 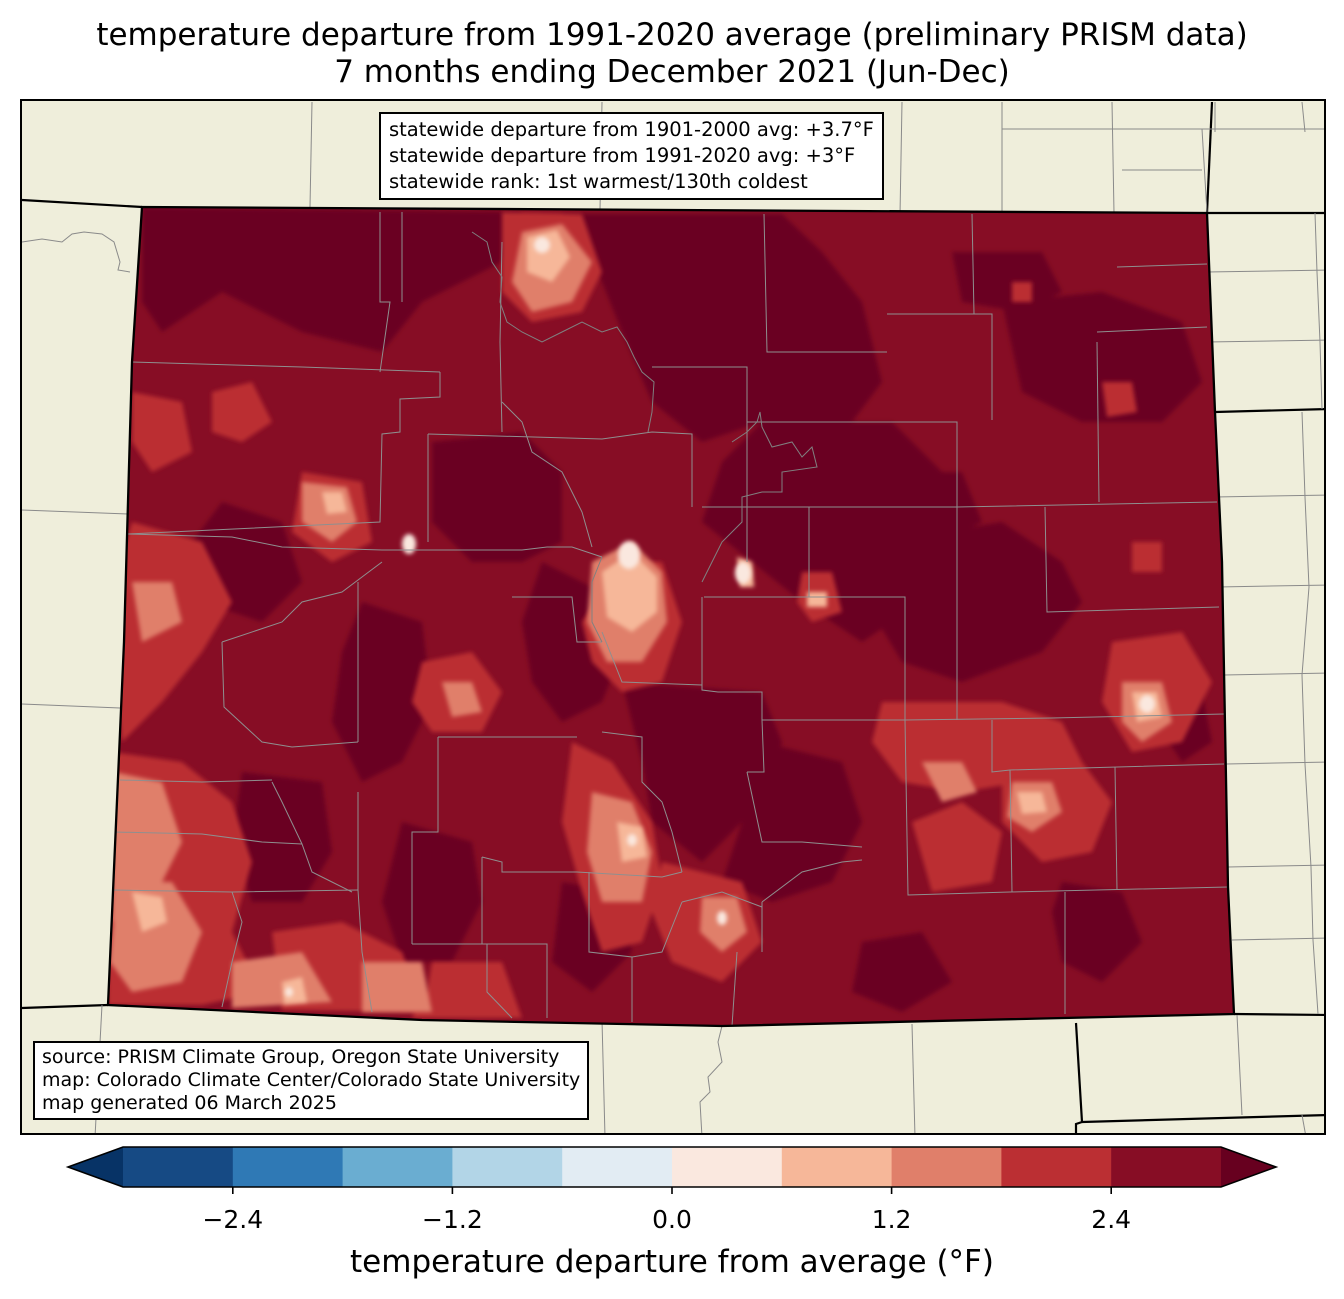 I want to click on source-line-3: map generated 06 March 2025, so click(x=189, y=1103).